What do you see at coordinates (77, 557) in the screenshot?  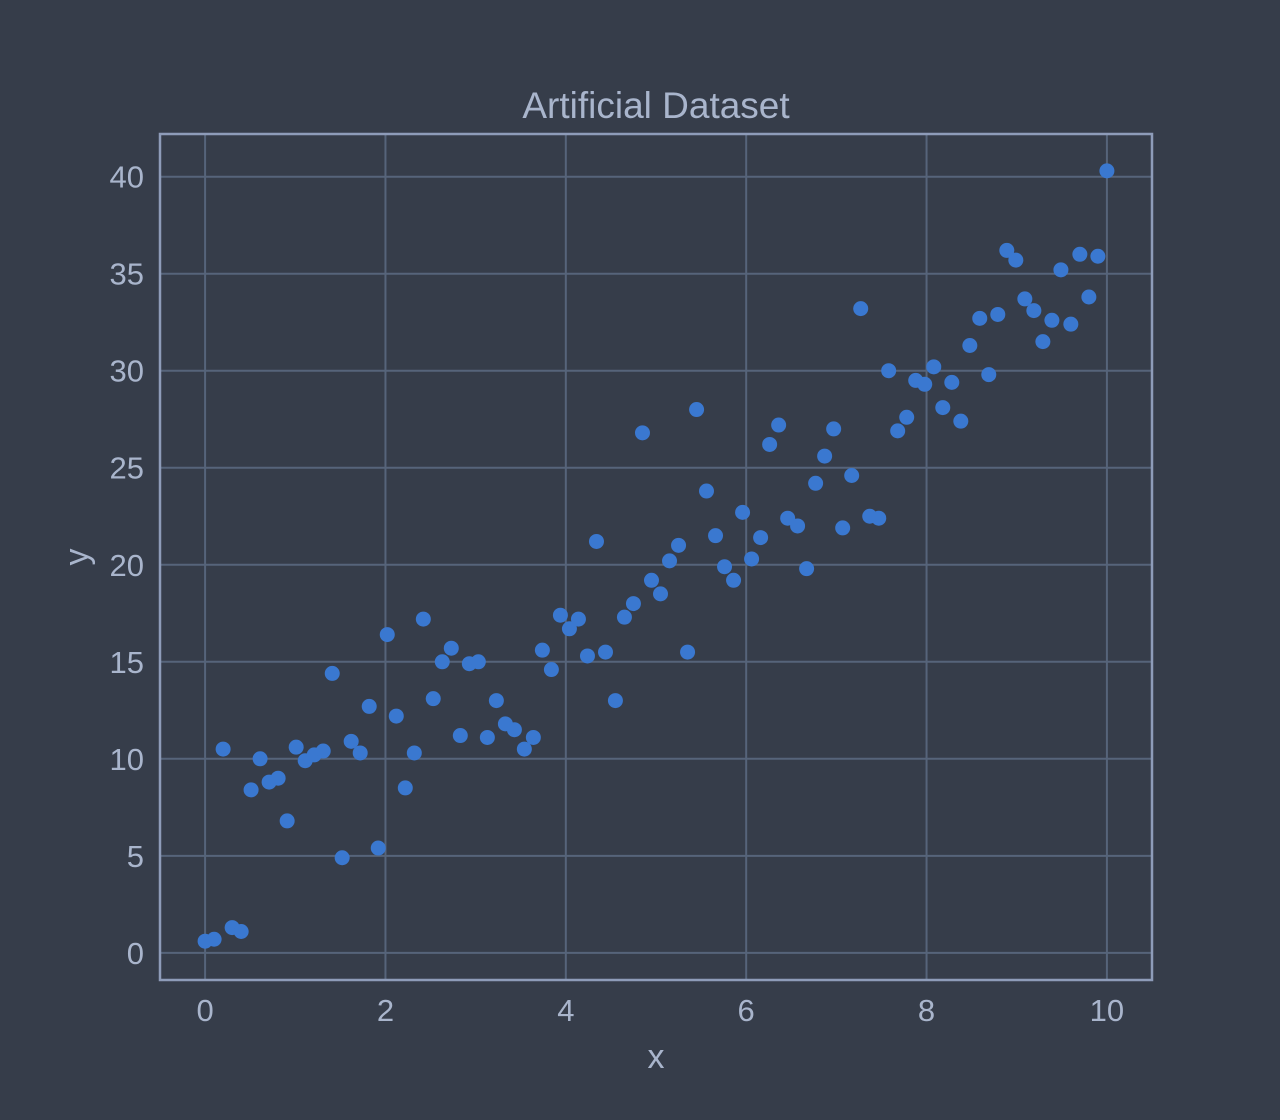 I see `y-axis-title: y` at bounding box center [77, 557].